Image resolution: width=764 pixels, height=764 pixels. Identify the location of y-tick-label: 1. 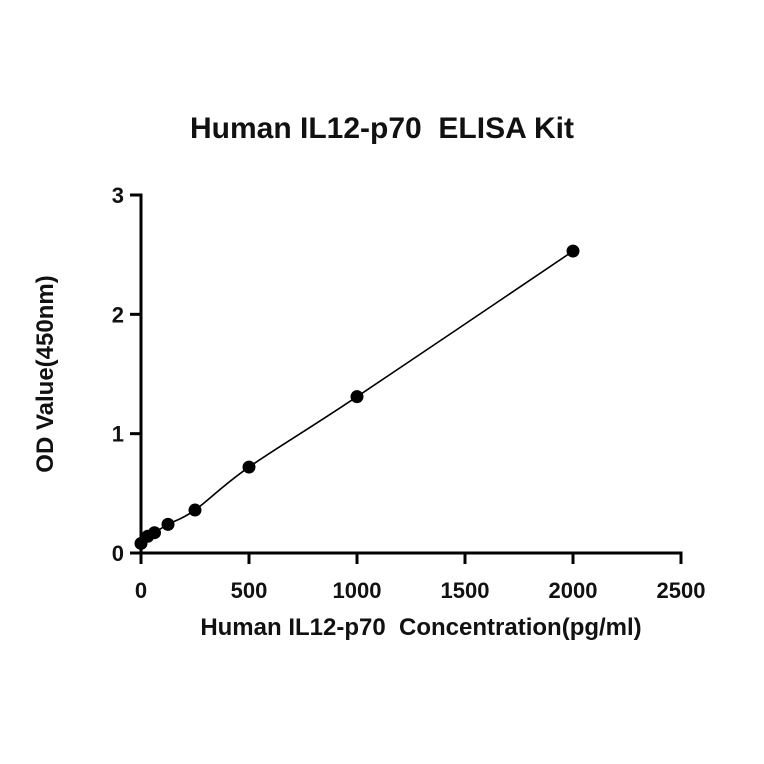
(118, 434).